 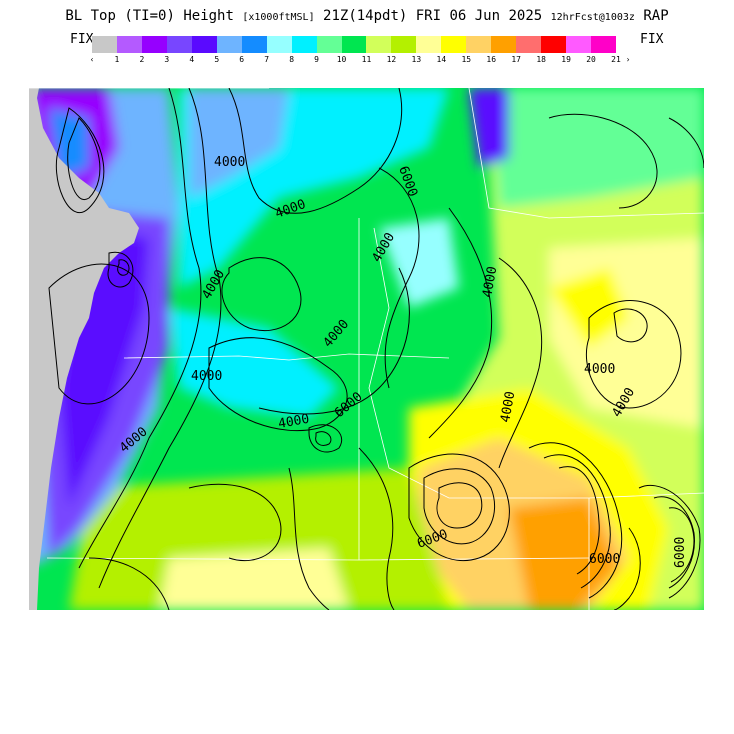 I want to click on legend-tick-label: 5, so click(x=217, y=59).